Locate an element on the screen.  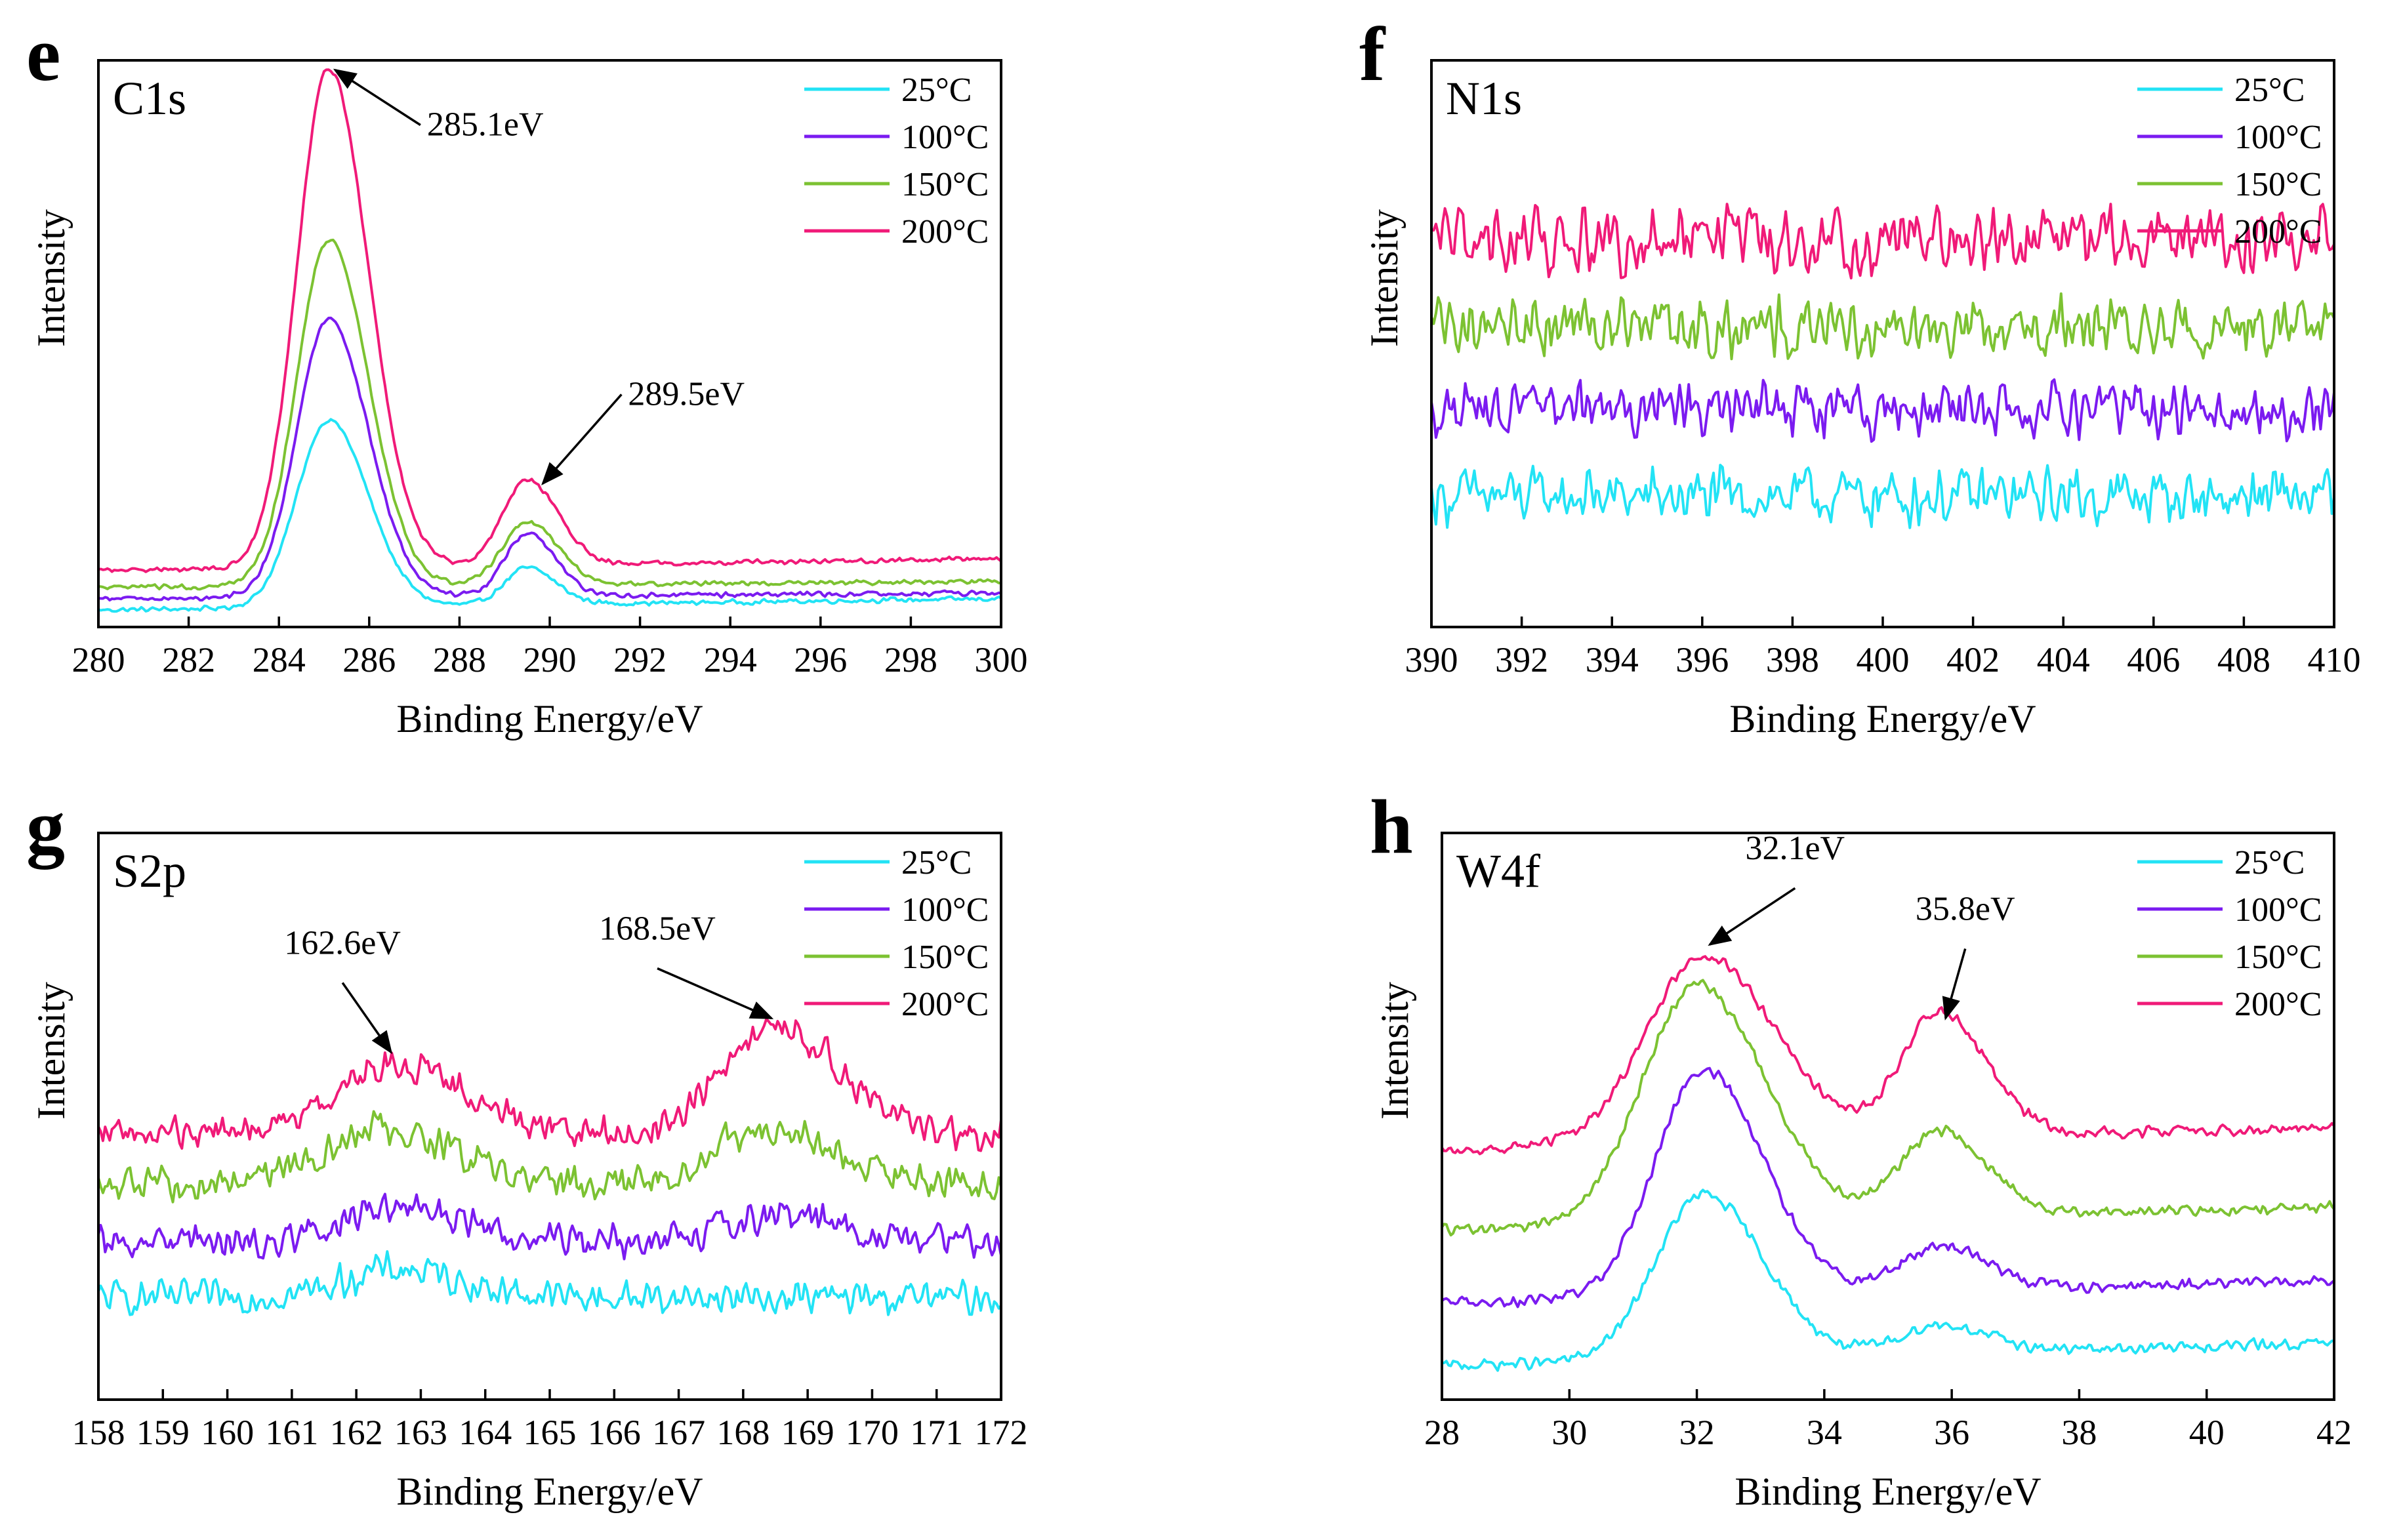
x-tick-label: 284 is located at coordinates (279, 659).